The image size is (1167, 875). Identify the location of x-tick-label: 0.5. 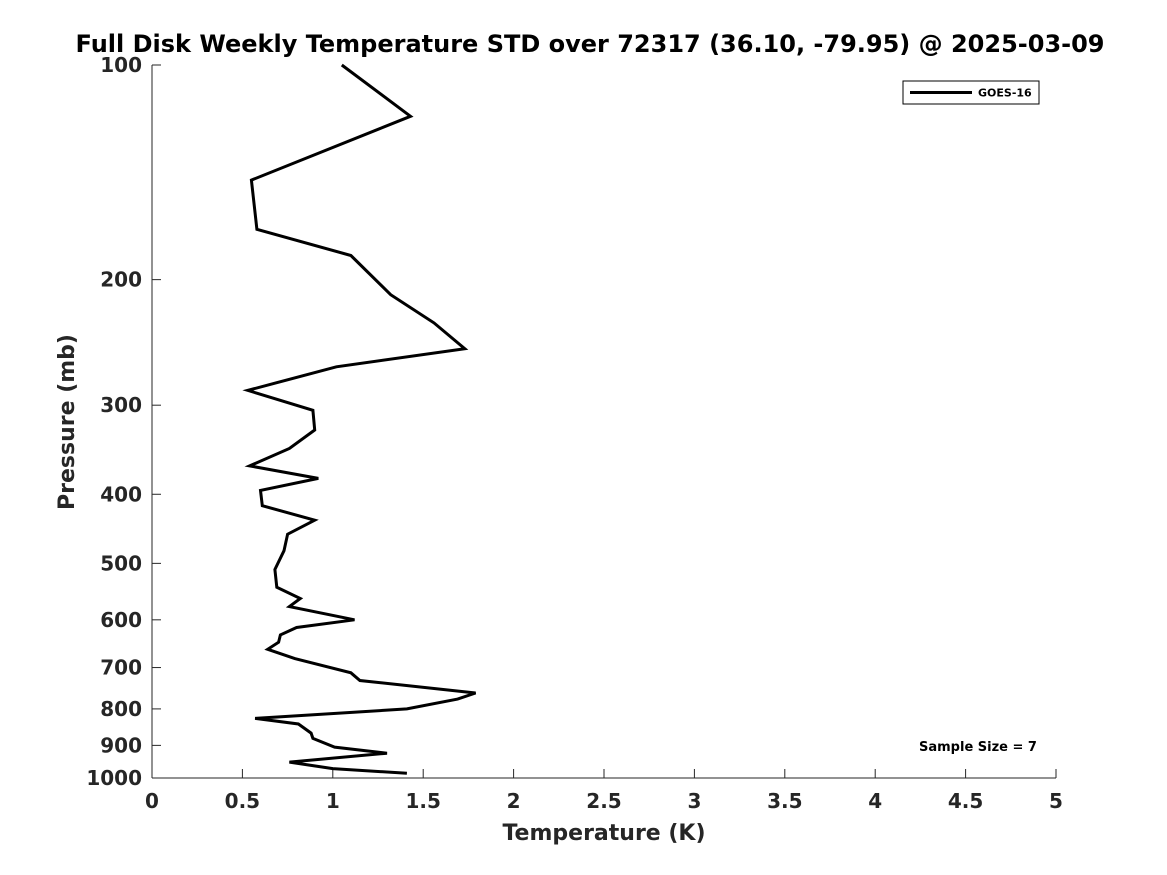
(242, 801).